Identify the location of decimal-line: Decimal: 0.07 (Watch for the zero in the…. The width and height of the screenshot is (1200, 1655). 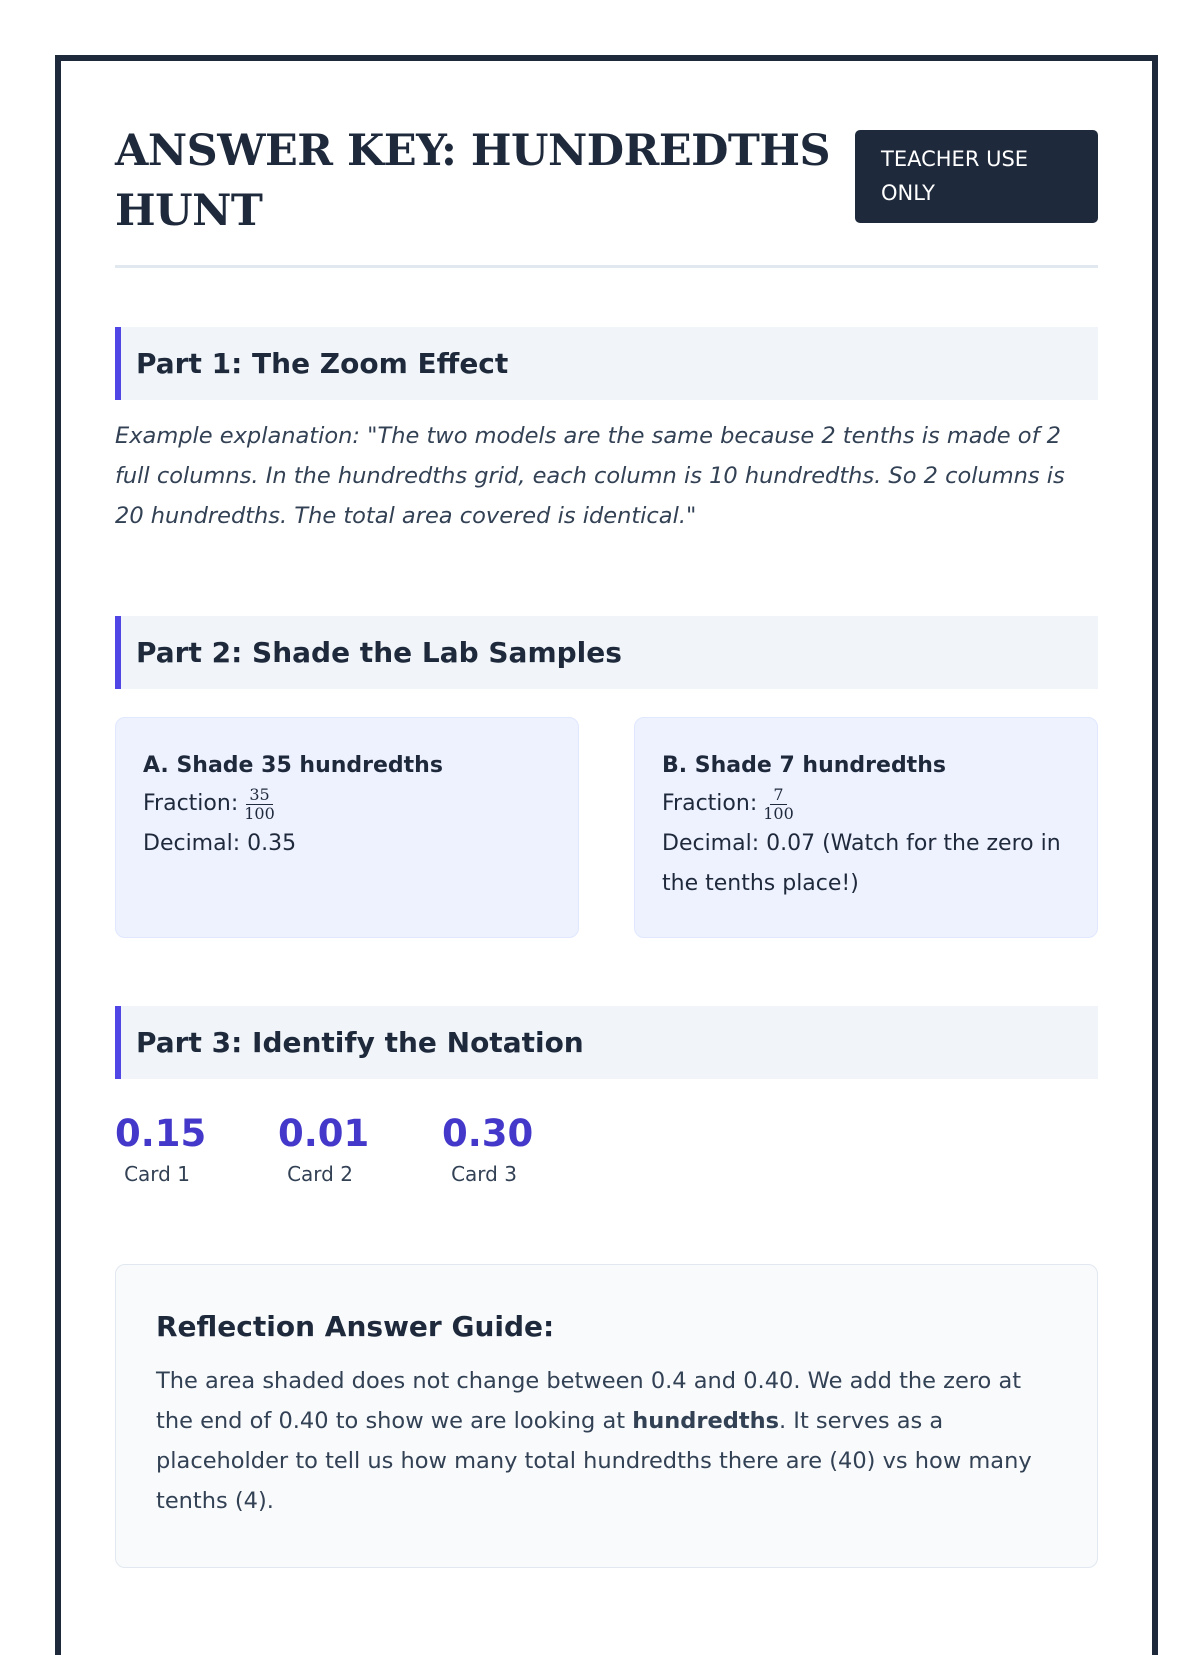
(861, 863).